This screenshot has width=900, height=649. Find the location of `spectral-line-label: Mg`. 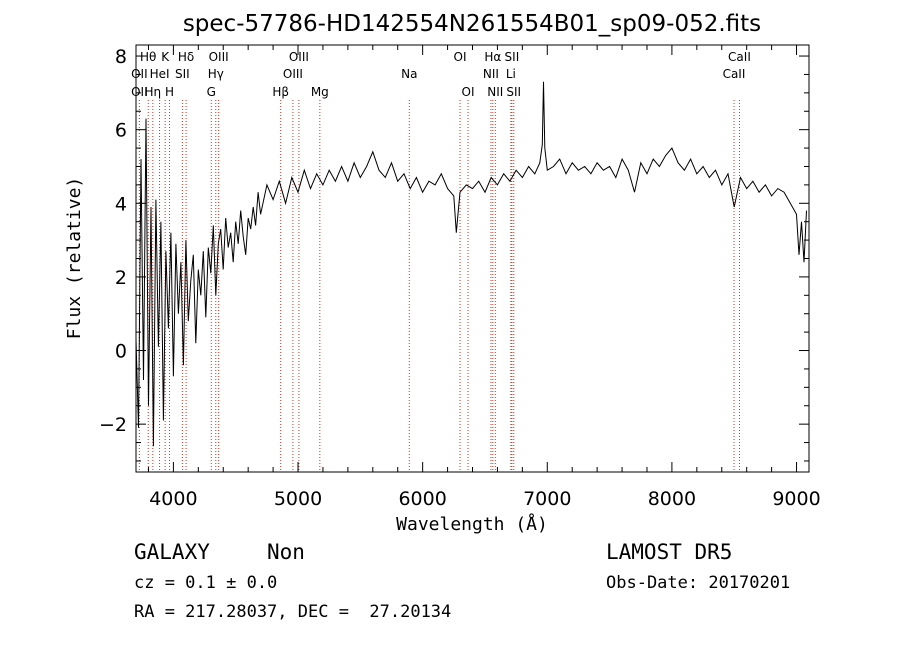

spectral-line-label: Mg is located at coordinates (320, 92).